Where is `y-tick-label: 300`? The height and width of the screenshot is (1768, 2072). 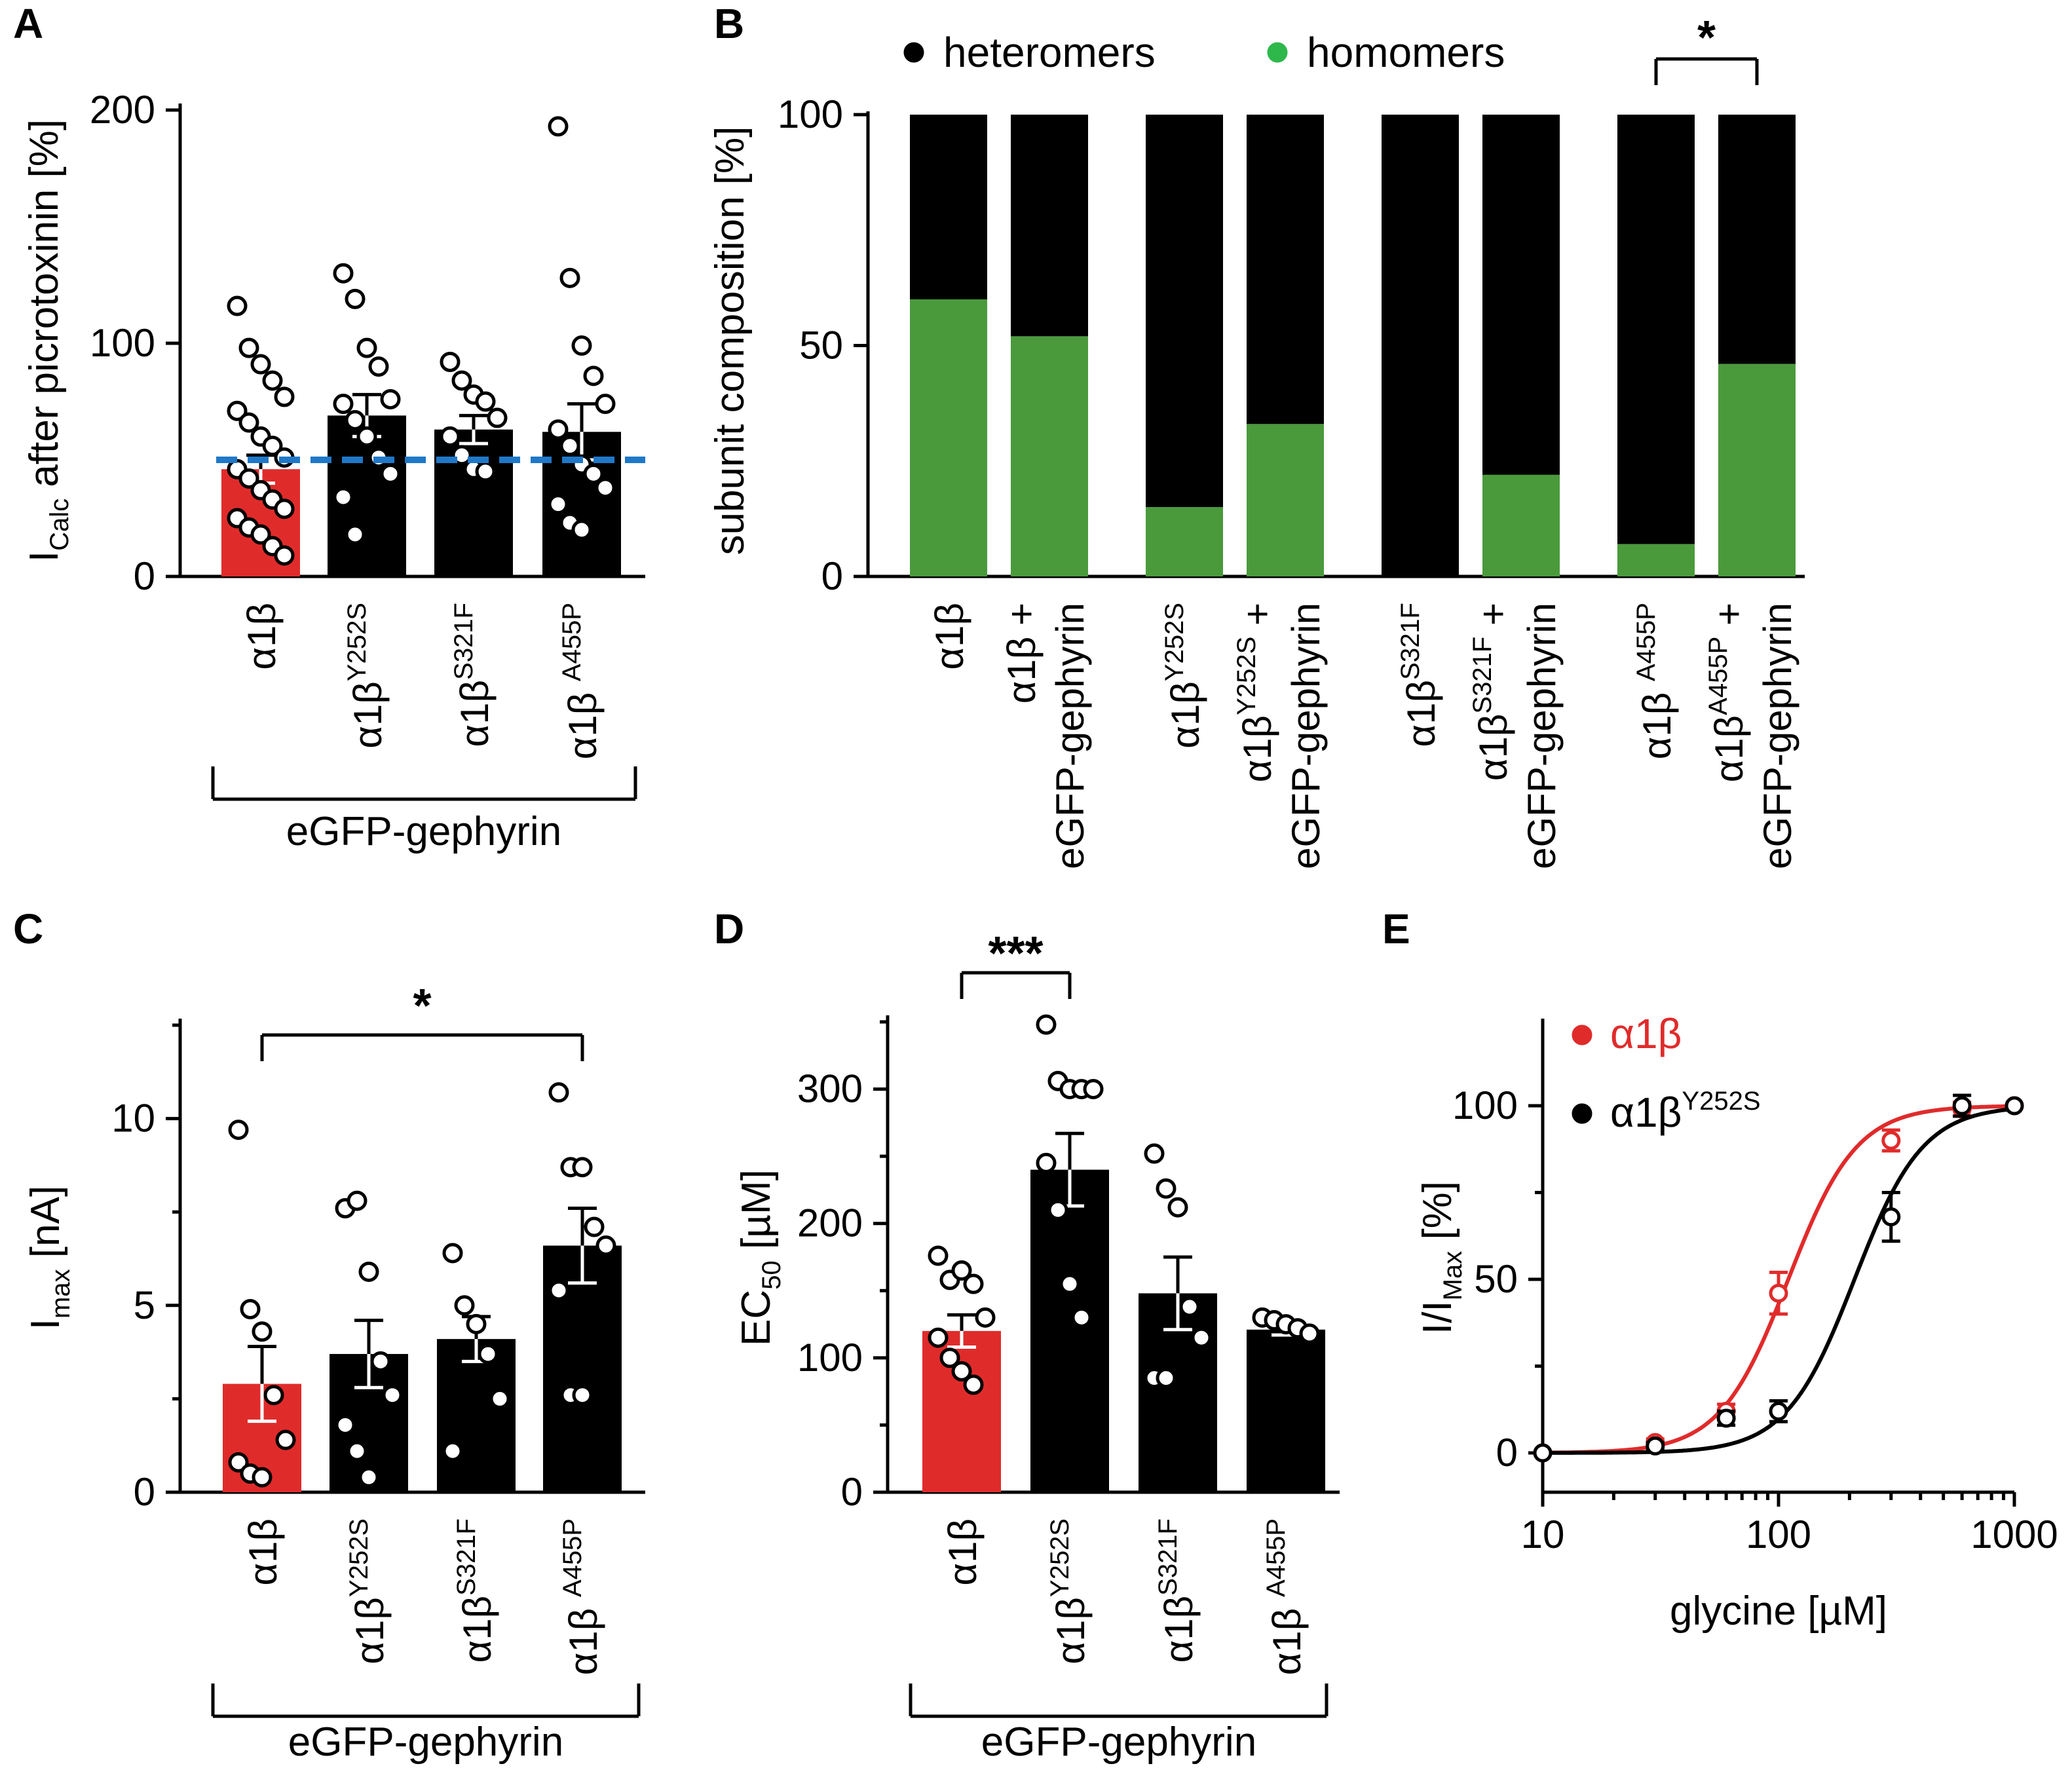 y-tick-label: 300 is located at coordinates (830, 1089).